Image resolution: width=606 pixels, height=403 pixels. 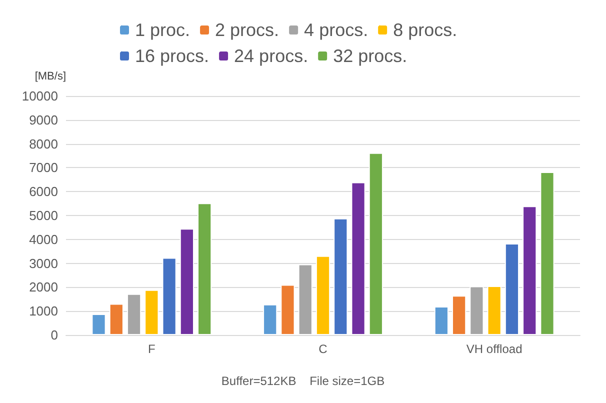 I want to click on legend-label: 4 procs., so click(x=336, y=30).